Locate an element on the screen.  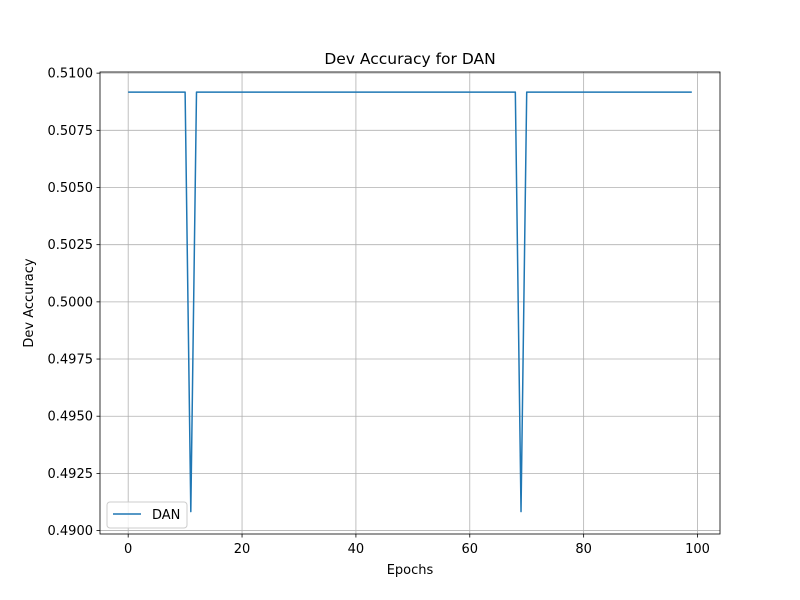
y-axis-label: Dev Accuracy is located at coordinates (29, 302).